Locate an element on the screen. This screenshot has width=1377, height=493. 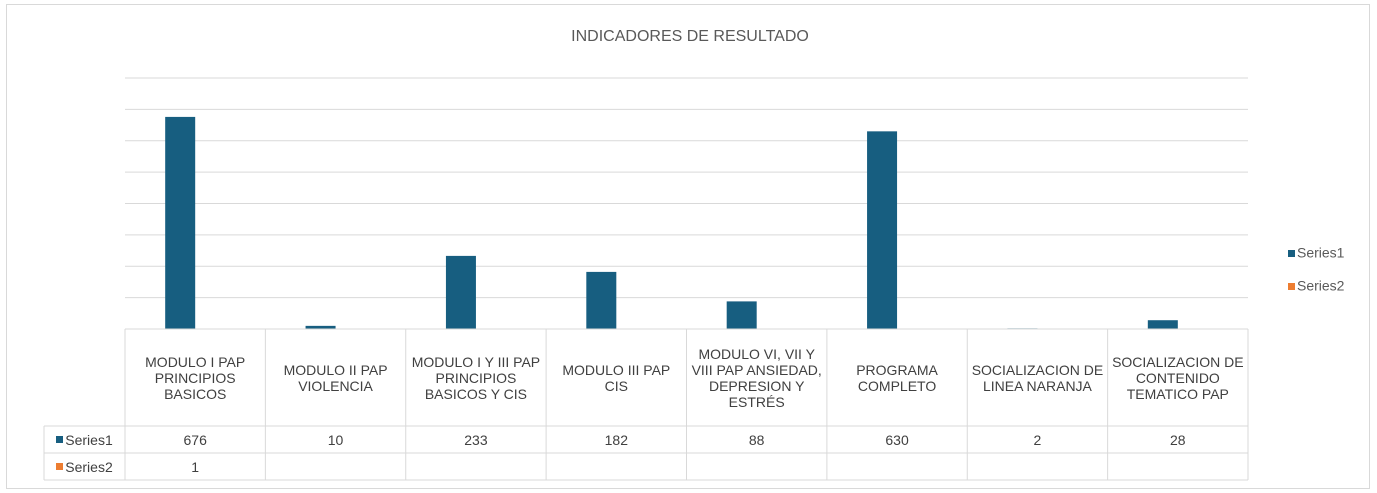
data-label-box: 28 is located at coordinates (1178, 439).